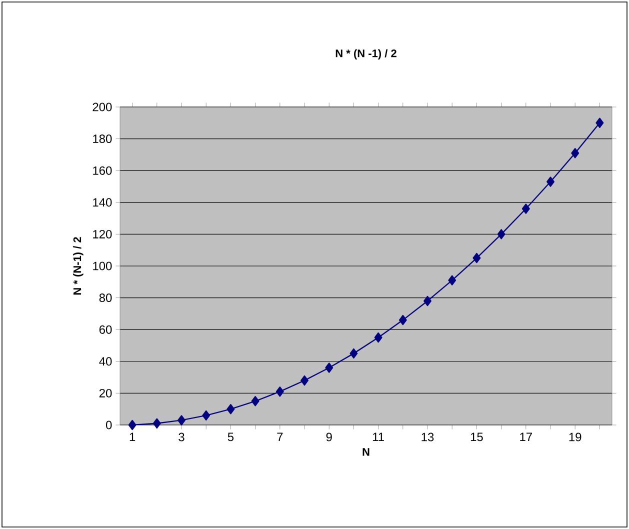 Image resolution: width=629 pixels, height=529 pixels. What do you see at coordinates (102, 234) in the screenshot?
I see `y-tick-label: 120` at bounding box center [102, 234].